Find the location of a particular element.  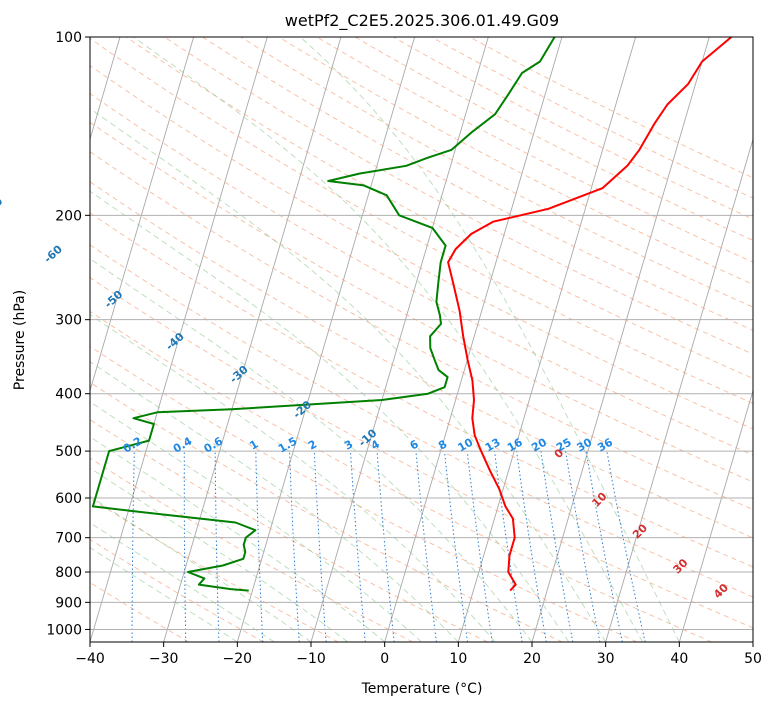

y-tick-label: 400 is located at coordinates (68, 395).